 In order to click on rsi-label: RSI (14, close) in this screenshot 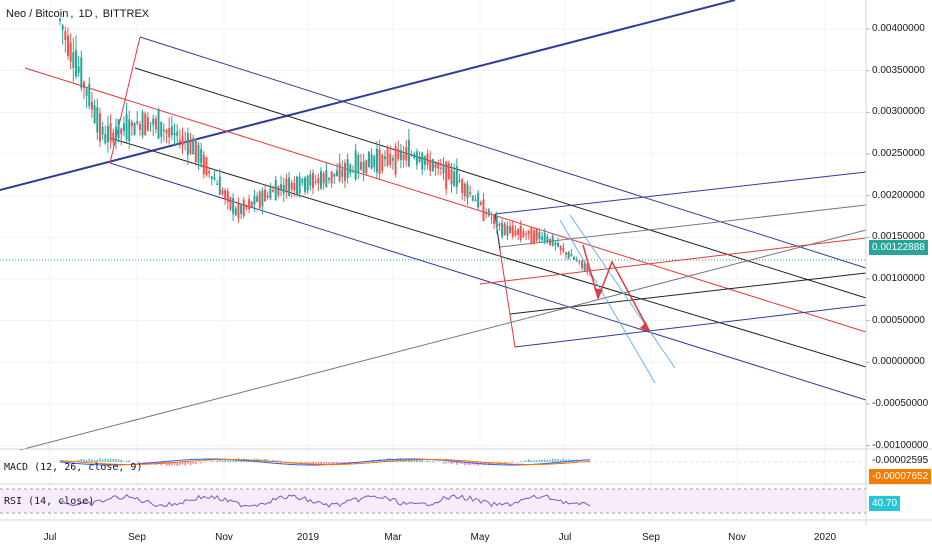, I will do `click(49, 501)`.